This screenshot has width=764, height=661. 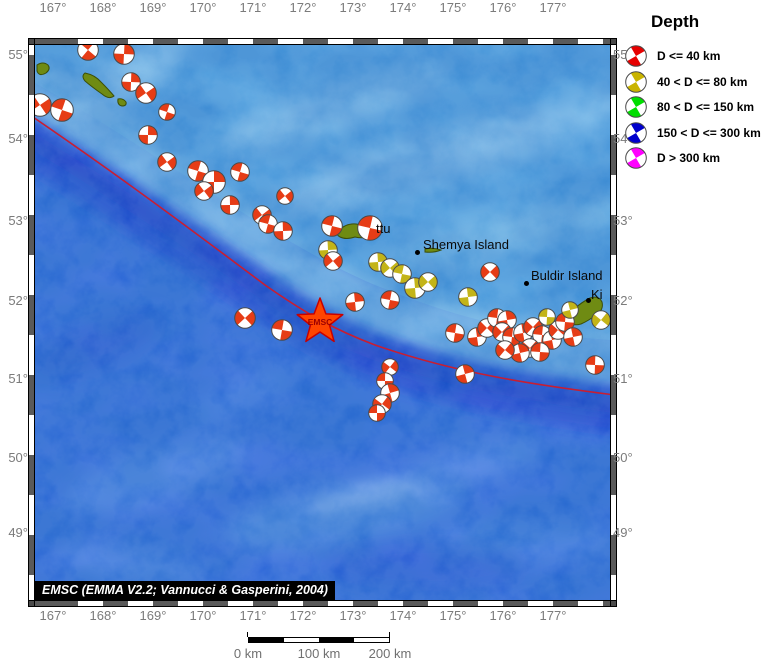 I want to click on lat-tick-label: 49°, so click(x=623, y=532).